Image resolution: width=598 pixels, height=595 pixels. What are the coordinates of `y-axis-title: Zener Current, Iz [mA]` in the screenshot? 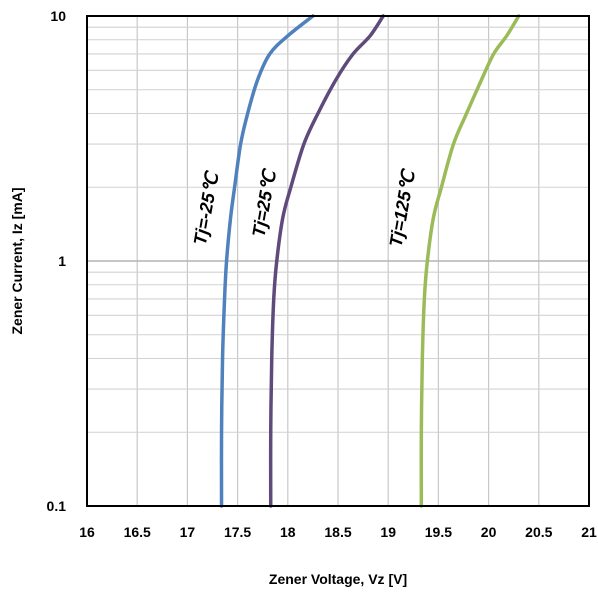 It's located at (17, 260).